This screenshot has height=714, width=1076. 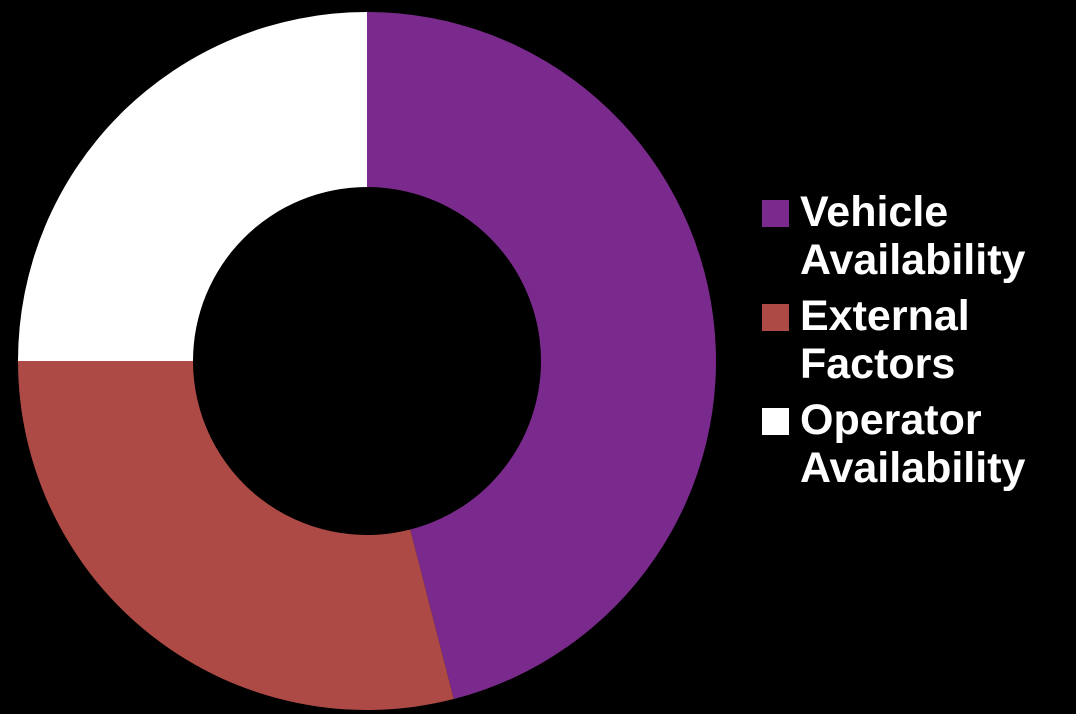 What do you see at coordinates (775, 317) in the screenshot?
I see `legend-swatch-external-factors` at bounding box center [775, 317].